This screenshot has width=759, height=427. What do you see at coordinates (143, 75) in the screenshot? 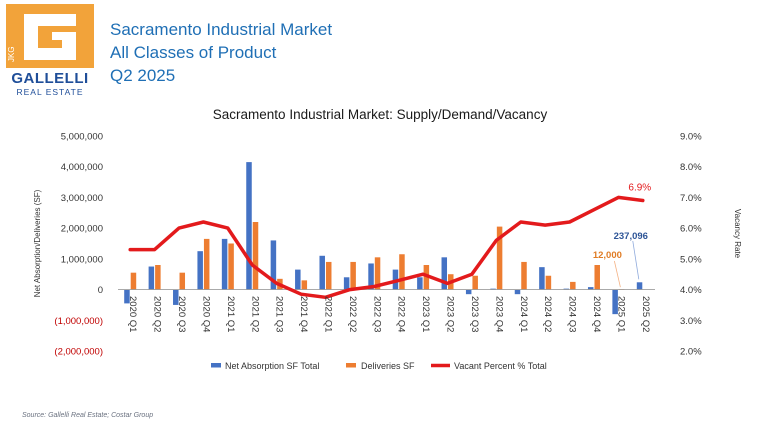
I see `header-period: Q2 2025` at bounding box center [143, 75].